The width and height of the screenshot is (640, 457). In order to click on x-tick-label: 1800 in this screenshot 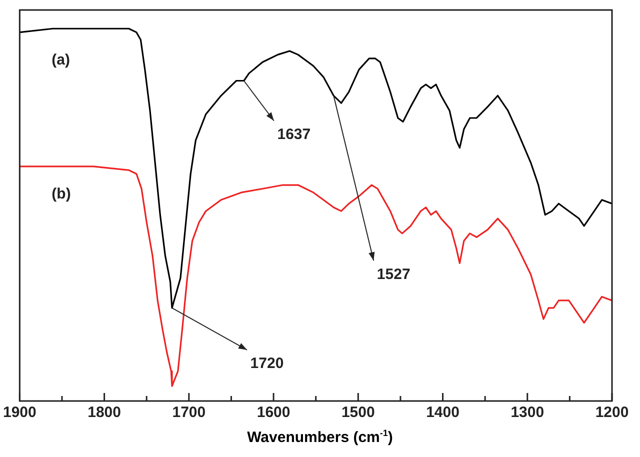, I will do `click(104, 413)`.